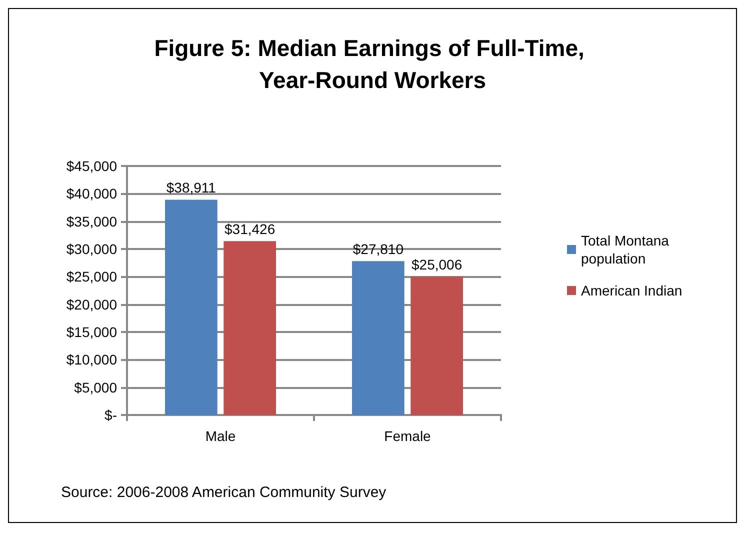 The image size is (747, 533). What do you see at coordinates (92, 249) in the screenshot?
I see `y-tick-label: $30,000` at bounding box center [92, 249].